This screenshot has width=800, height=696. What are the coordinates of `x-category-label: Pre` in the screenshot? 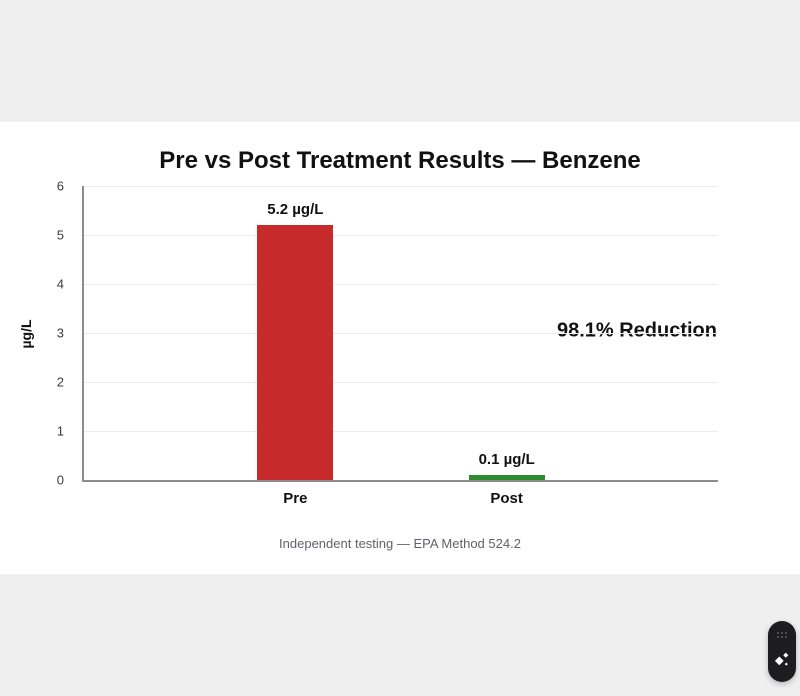 It's located at (295, 498).